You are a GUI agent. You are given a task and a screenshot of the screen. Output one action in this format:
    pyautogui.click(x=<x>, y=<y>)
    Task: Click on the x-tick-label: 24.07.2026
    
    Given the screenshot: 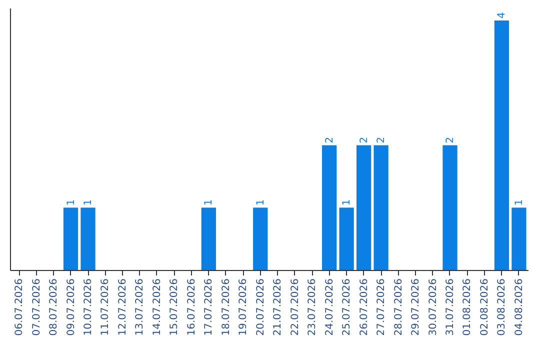 What is the action you would take?
    pyautogui.click(x=330, y=307)
    